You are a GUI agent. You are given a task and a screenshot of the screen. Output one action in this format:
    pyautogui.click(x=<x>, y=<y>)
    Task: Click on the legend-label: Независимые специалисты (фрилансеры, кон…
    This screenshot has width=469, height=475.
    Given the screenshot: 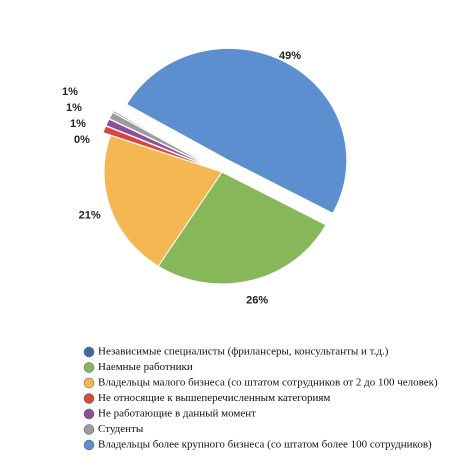 What is the action you would take?
    pyautogui.click(x=243, y=352)
    